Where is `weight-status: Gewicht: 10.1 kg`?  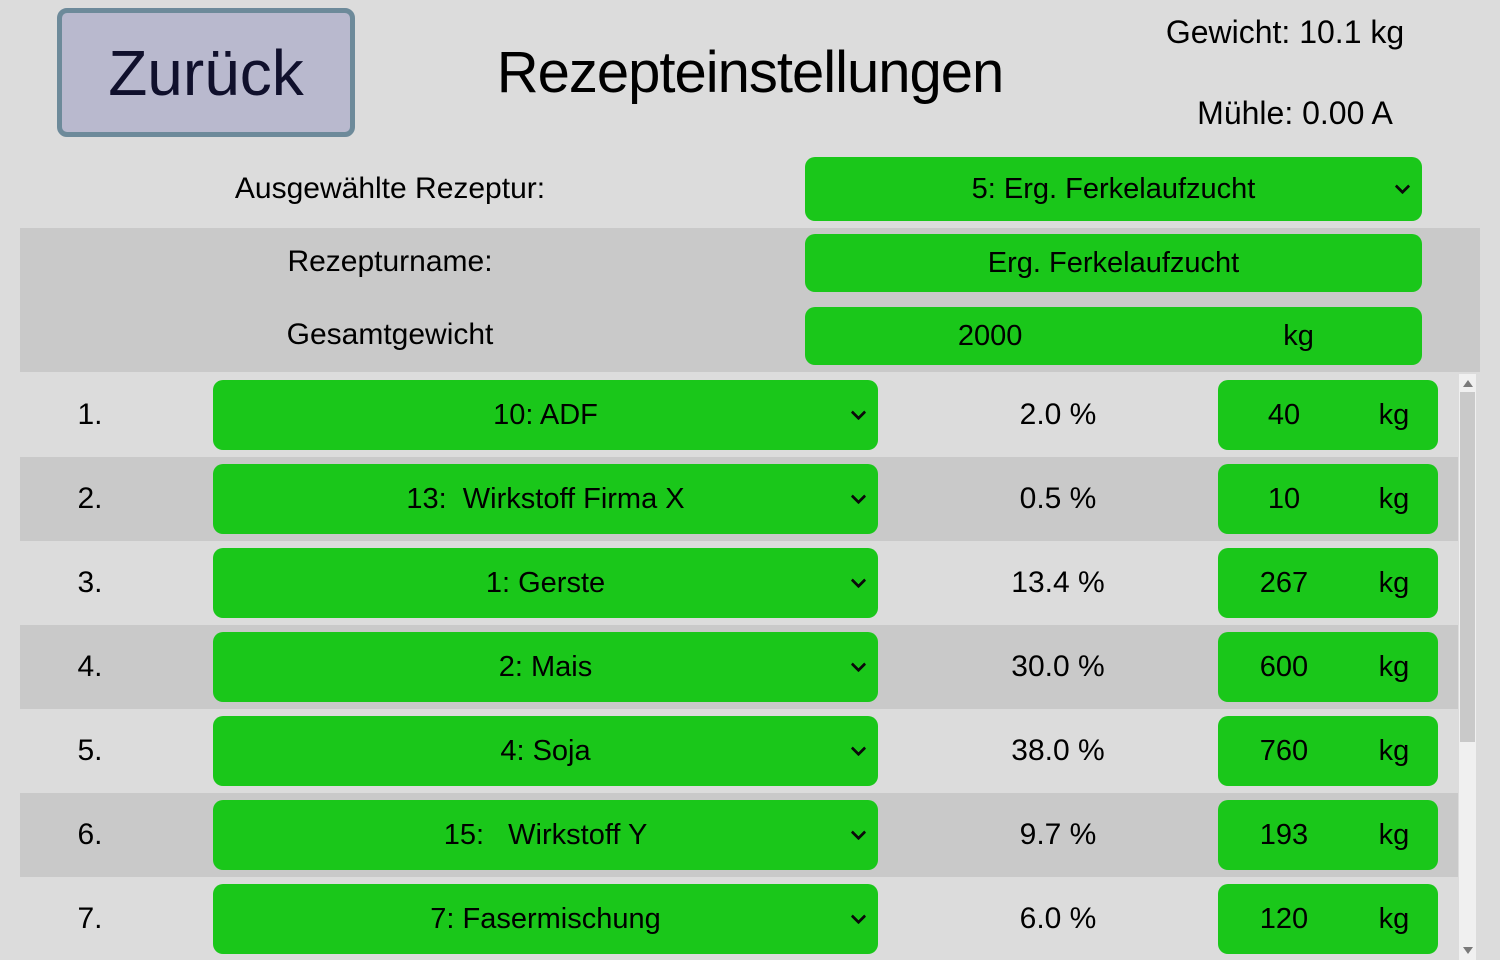
weight-status: Gewicht: 10.1 kg is located at coordinates (1285, 32).